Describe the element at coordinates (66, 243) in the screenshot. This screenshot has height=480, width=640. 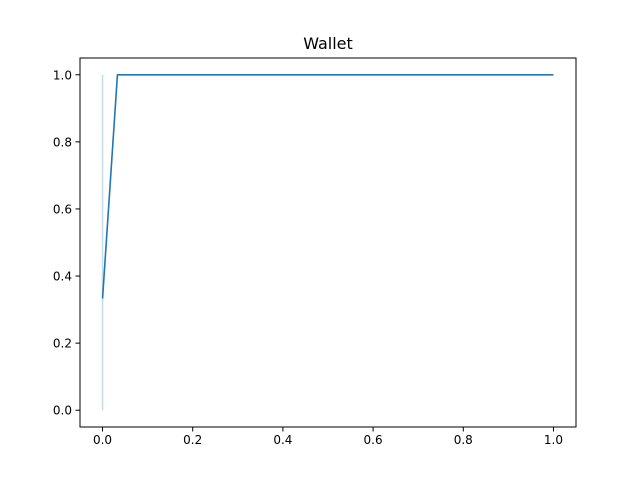
I see `y-axis: 0.0 0.2 0.4 0.6 0.8 1.0` at that location.